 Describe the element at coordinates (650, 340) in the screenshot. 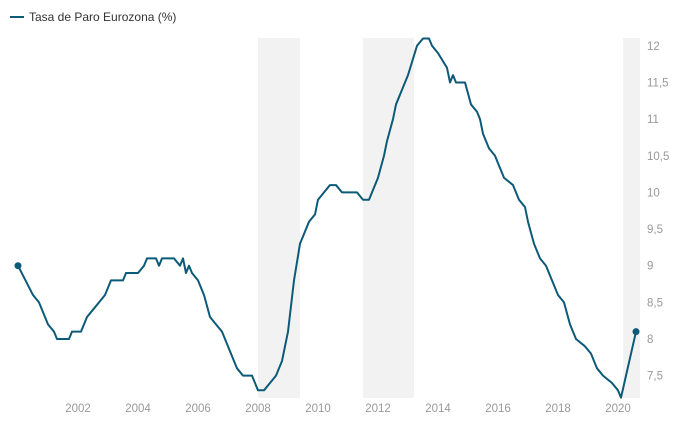

I see `y-tick-label: 8` at that location.